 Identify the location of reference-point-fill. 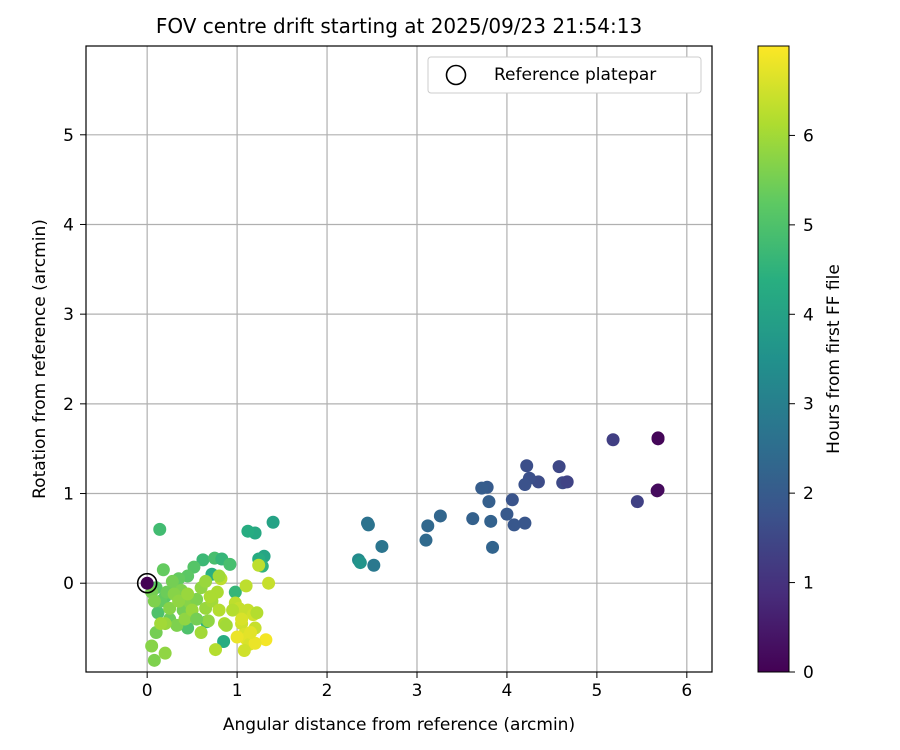
(147, 583).